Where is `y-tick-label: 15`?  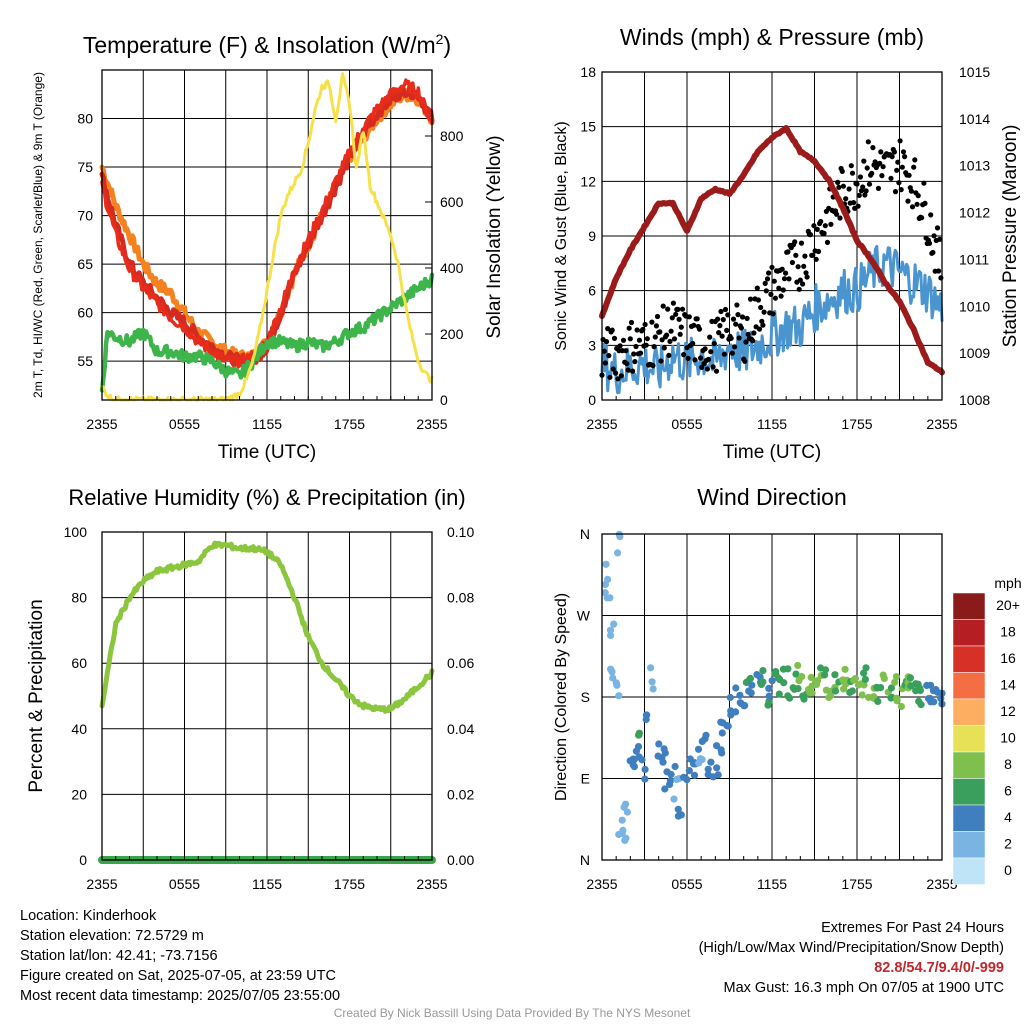 y-tick-label: 15 is located at coordinates (588, 127).